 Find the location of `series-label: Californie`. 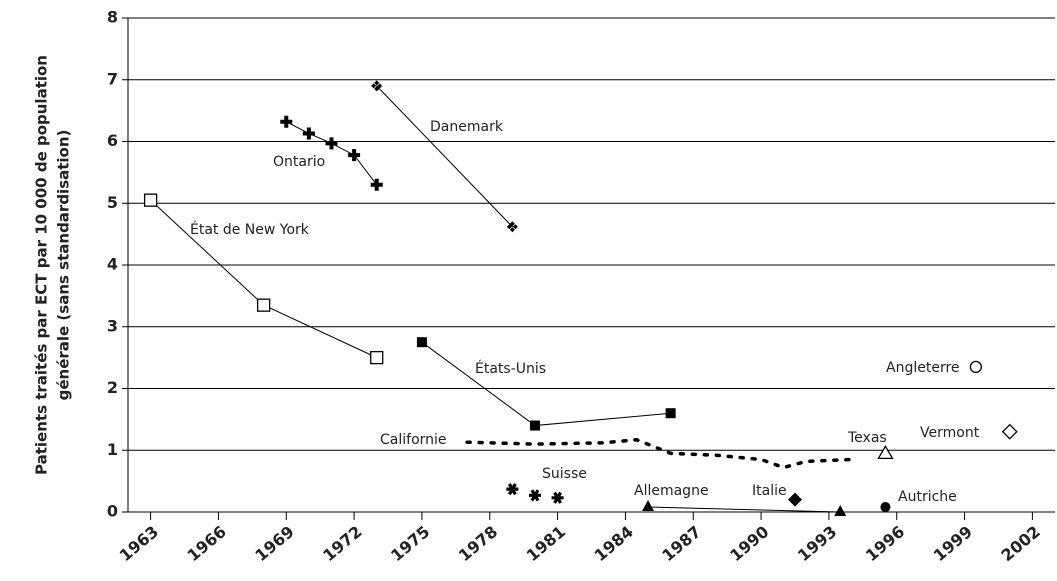

series-label: Californie is located at coordinates (413, 440).